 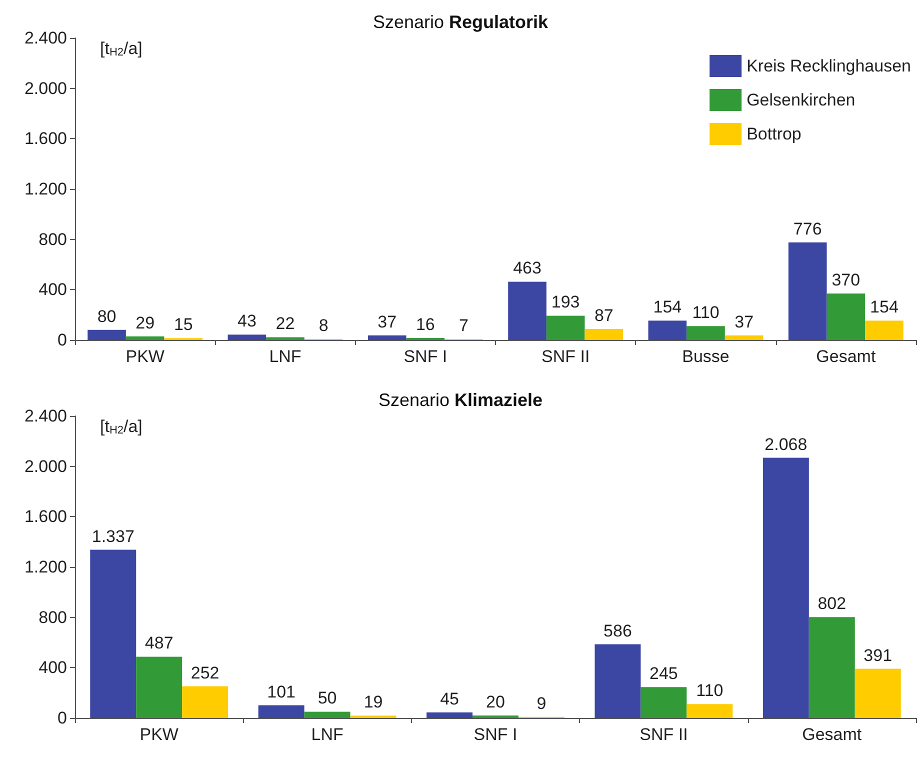 I want to click on data-label: 2.068, so click(x=786, y=444).